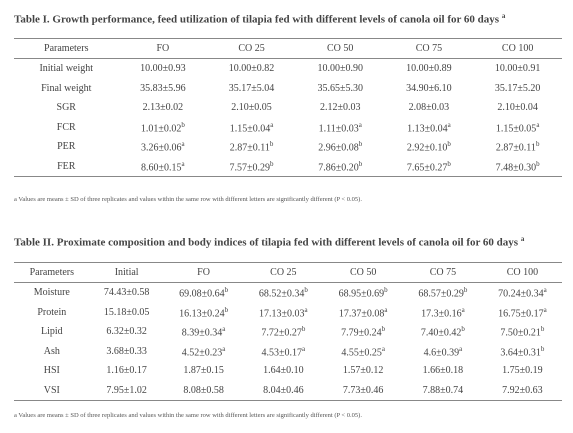 The height and width of the screenshot is (433, 573). What do you see at coordinates (52, 312) in the screenshot?
I see `cell: Protein` at bounding box center [52, 312].